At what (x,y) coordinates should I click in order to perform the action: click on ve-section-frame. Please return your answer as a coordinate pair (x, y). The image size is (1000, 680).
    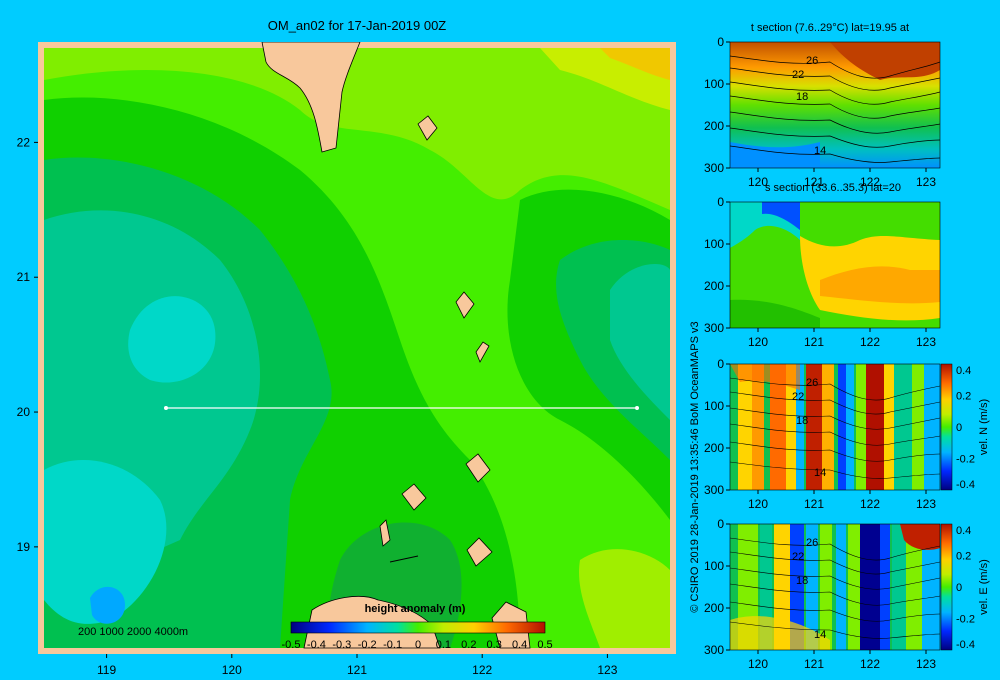
    Looking at the image, I should click on (835, 587).